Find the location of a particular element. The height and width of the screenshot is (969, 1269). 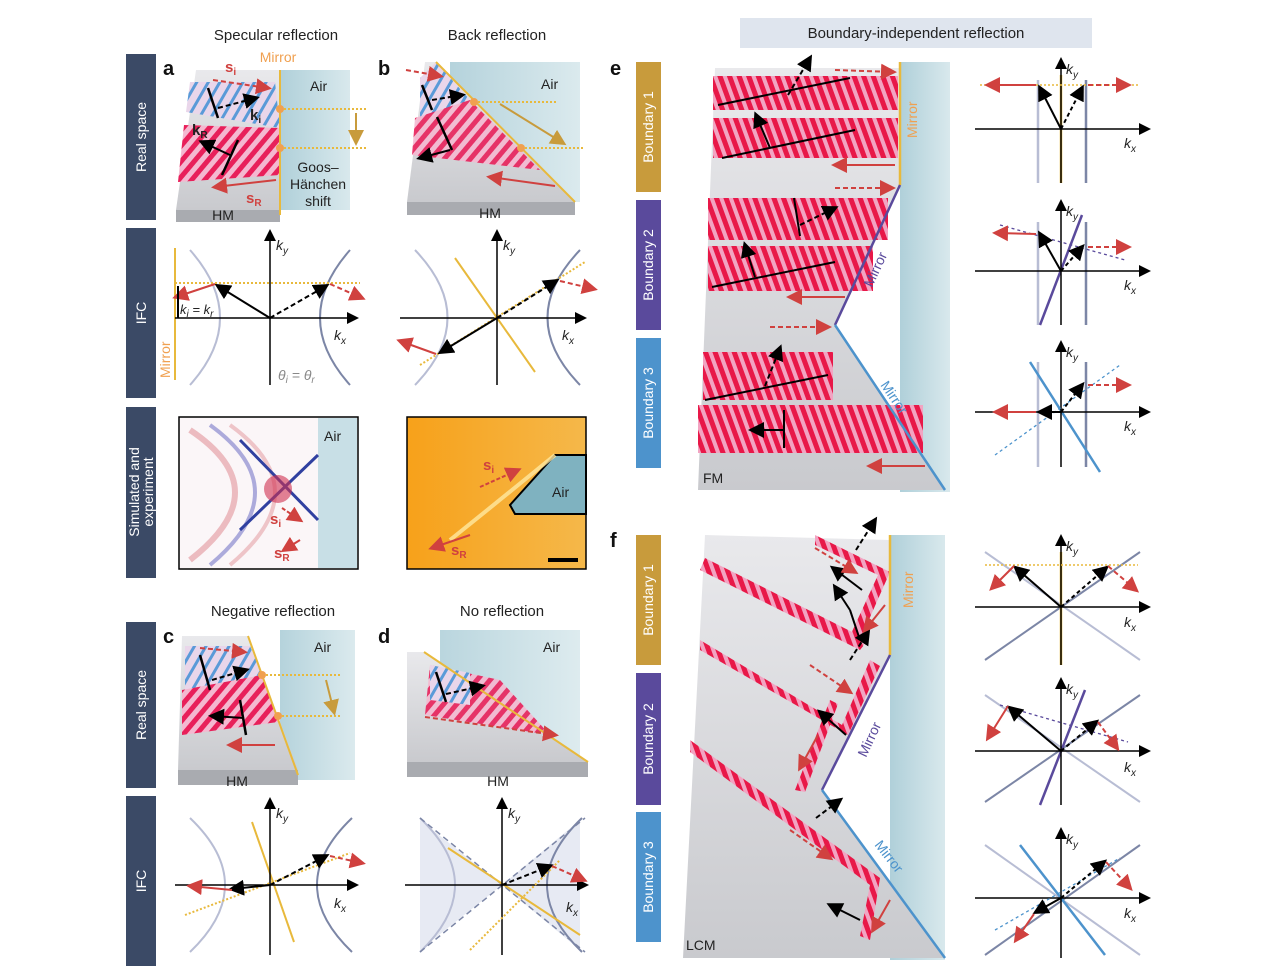

row-label-ifc-1: IFC is located at coordinates (141, 313).